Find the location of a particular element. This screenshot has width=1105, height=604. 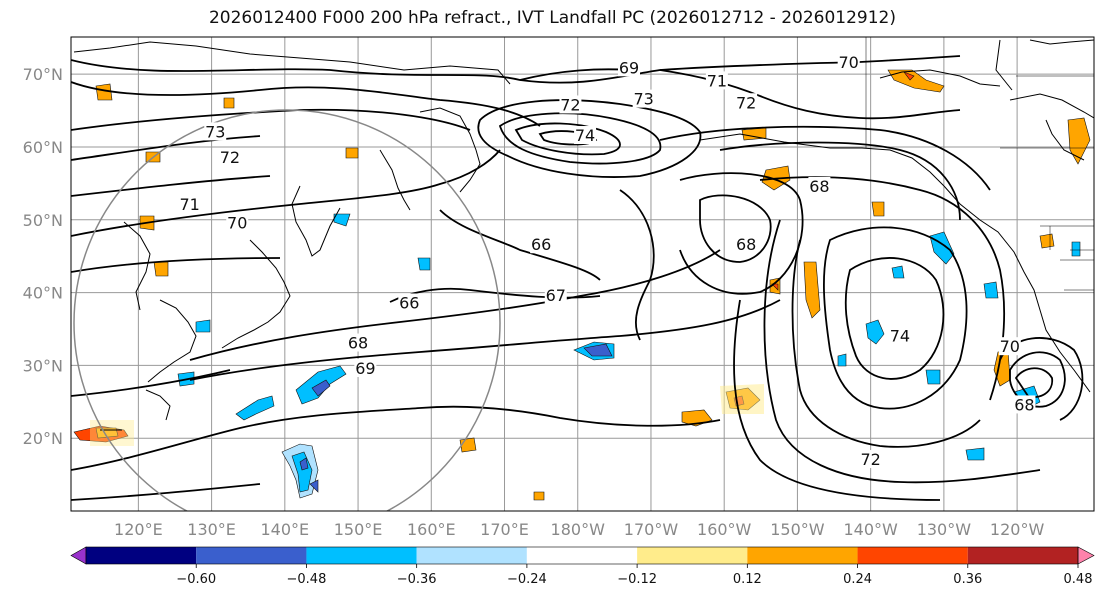

lon-tick-label: 120°E is located at coordinates (138, 529).